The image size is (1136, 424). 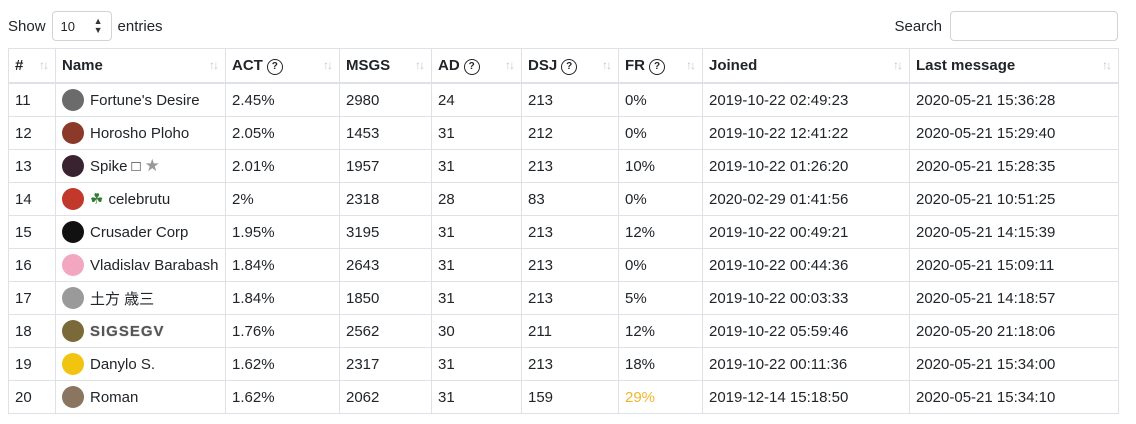 What do you see at coordinates (806, 66) in the screenshot?
I see `column-header-joined: Joined ↑↓` at bounding box center [806, 66].